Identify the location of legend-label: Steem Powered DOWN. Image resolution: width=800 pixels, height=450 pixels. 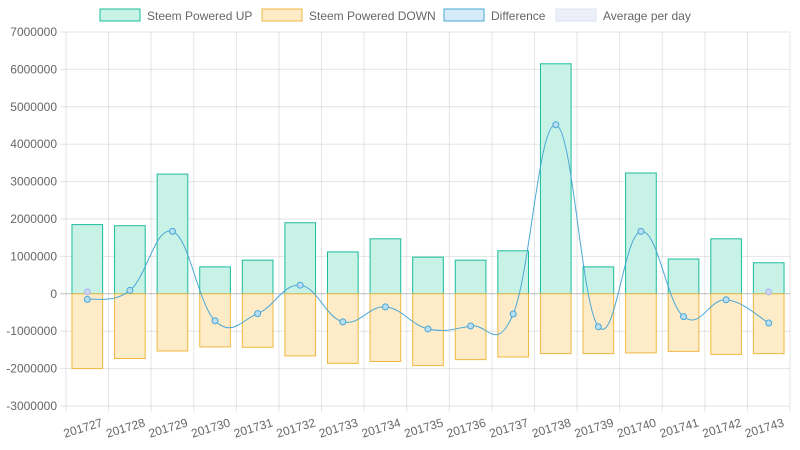
(372, 16).